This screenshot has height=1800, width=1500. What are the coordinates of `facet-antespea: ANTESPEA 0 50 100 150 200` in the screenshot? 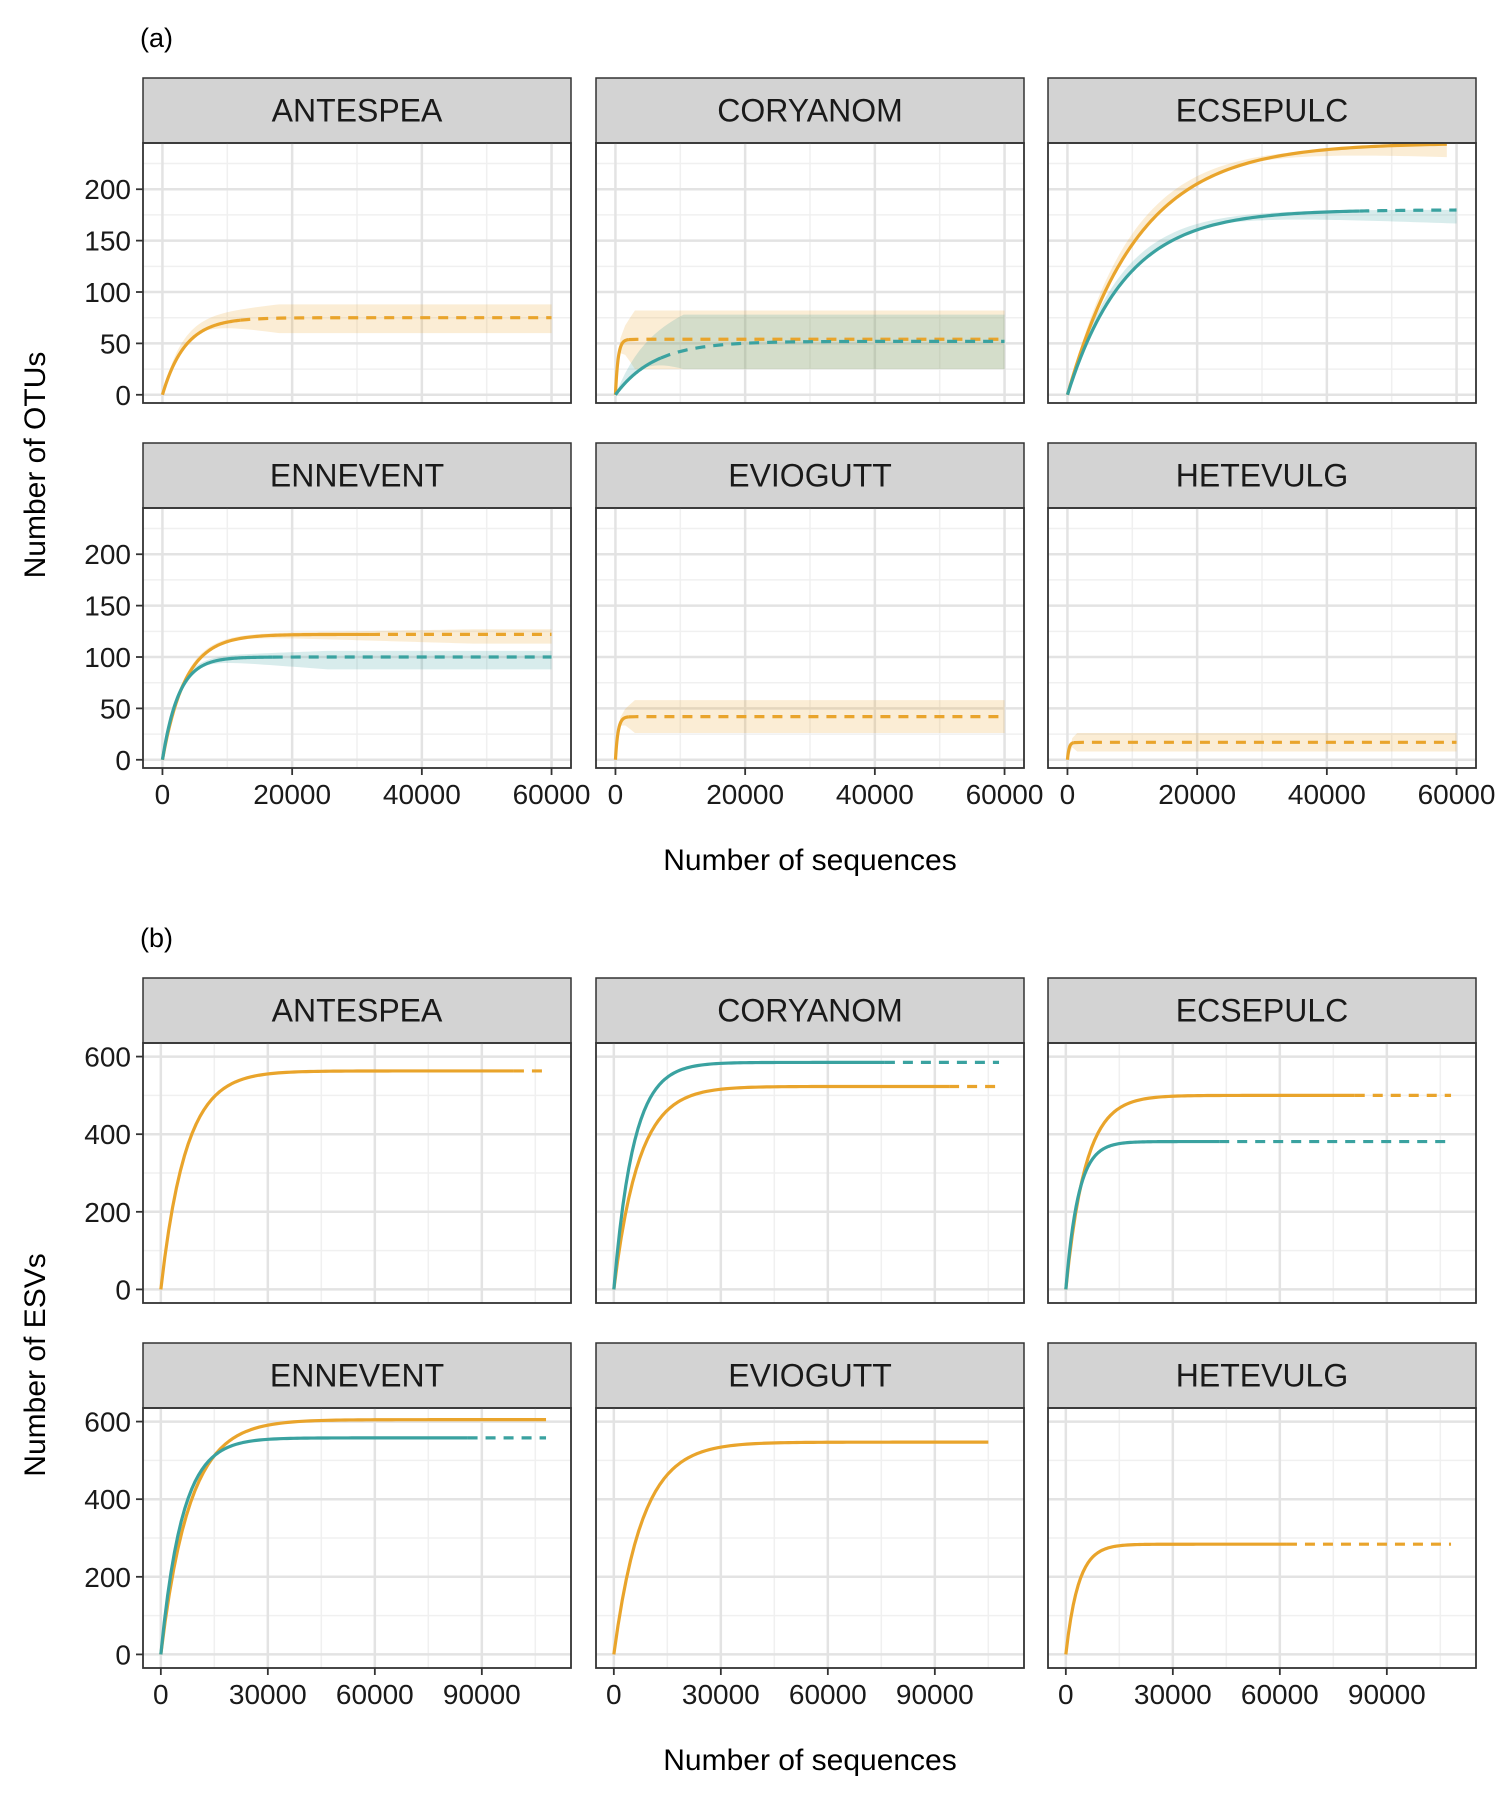 It's located at (328, 244).